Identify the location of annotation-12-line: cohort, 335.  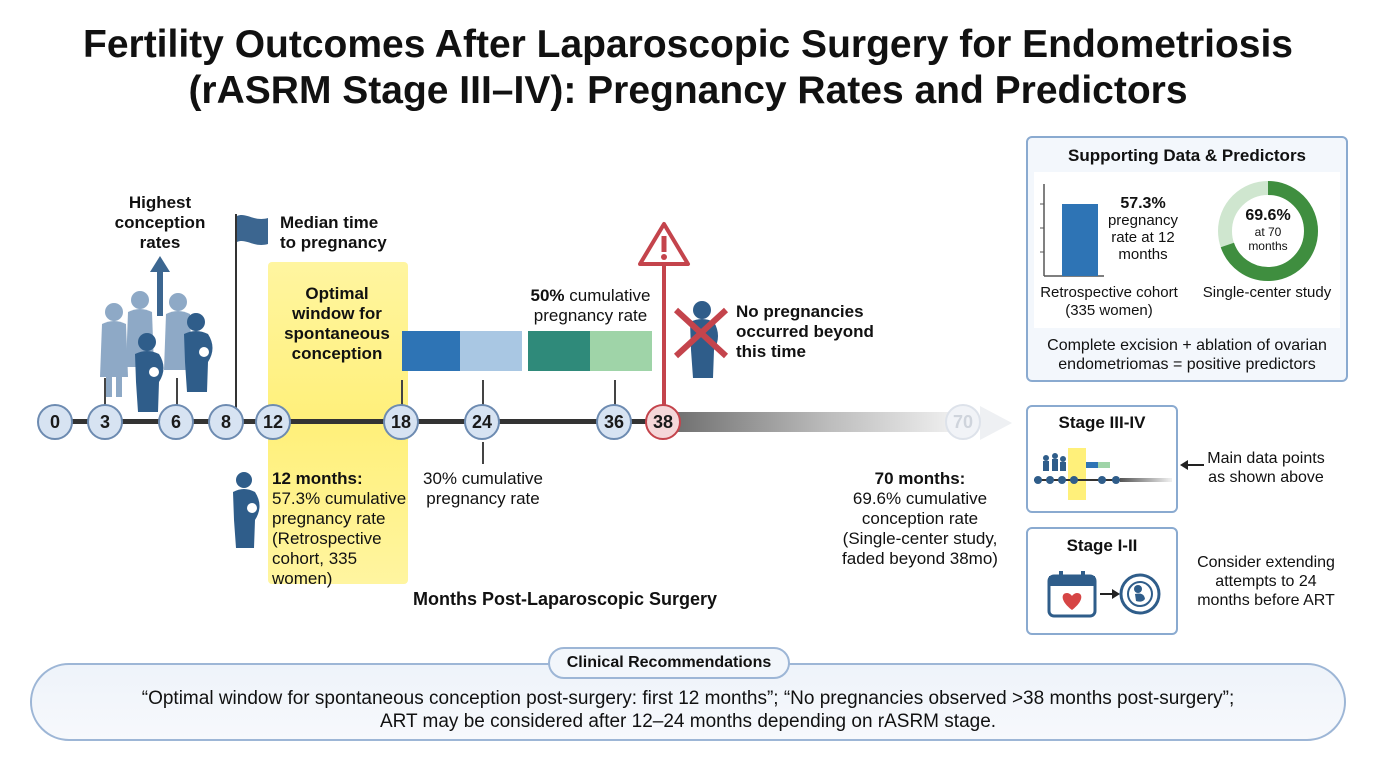
(315, 558).